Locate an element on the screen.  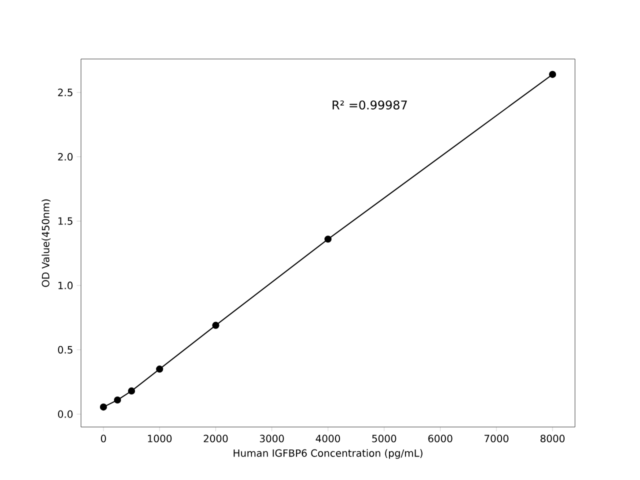
y-tick-label: 2.5 is located at coordinates (65, 92).